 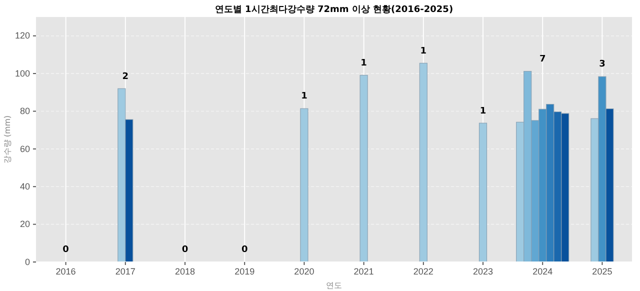 I want to click on x-tick-label: 2020, so click(x=304, y=271).